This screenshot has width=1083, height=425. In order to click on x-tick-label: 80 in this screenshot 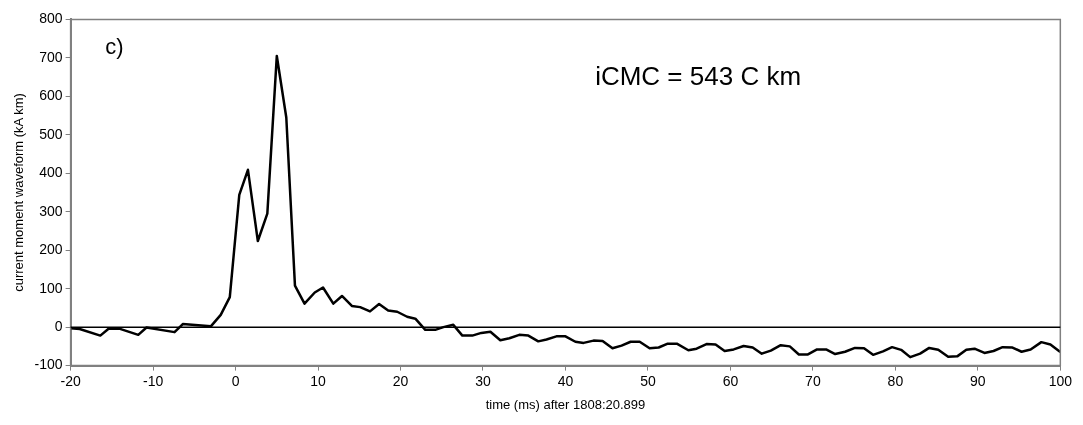, I will do `click(895, 380)`.